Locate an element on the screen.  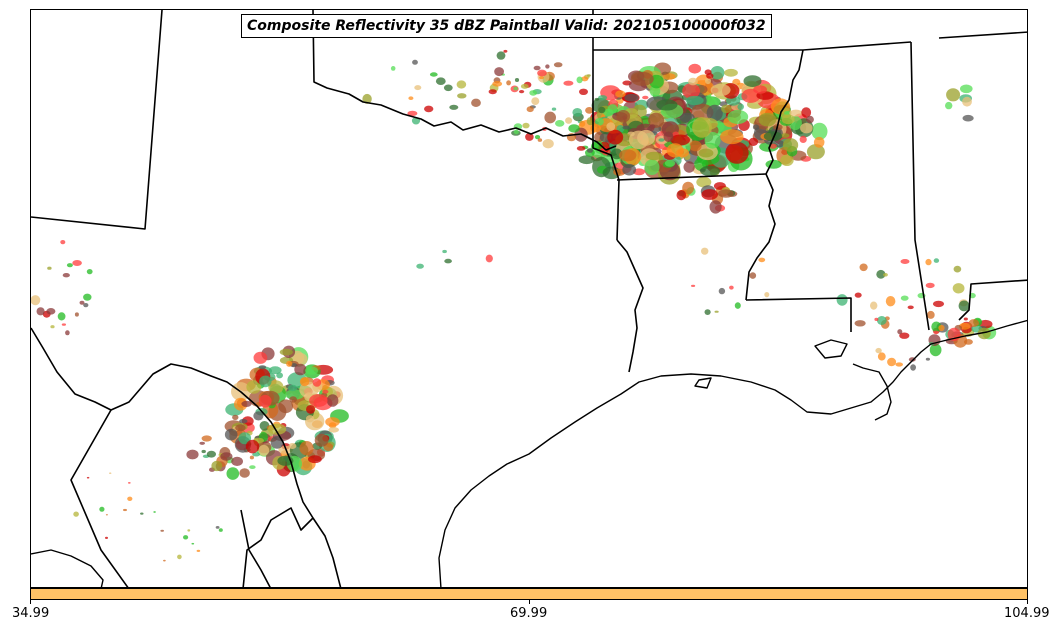
coastline-delta is located at coordinates (872, 392).